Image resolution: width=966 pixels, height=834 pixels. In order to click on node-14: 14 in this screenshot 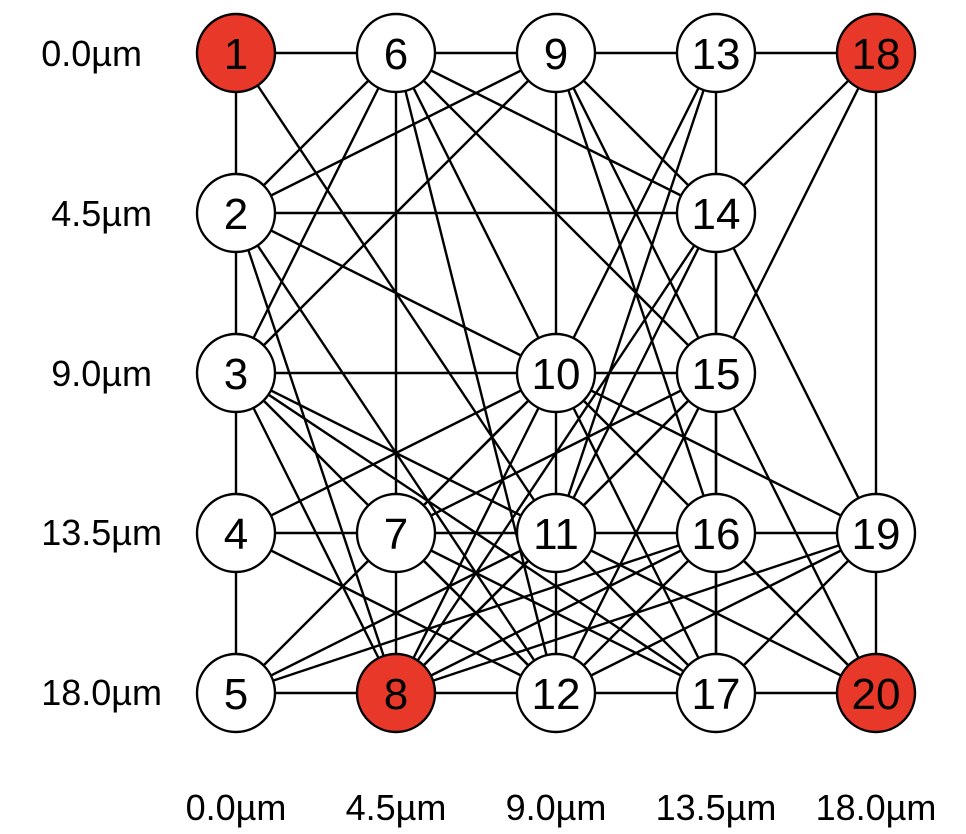, I will do `click(716, 213)`.